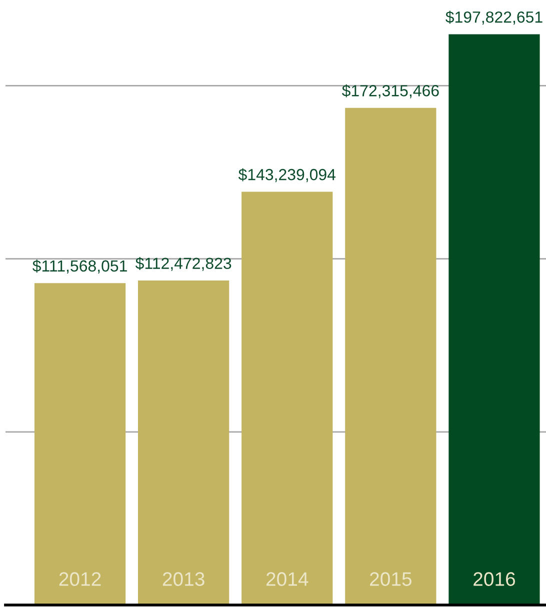 This screenshot has height=607, width=546. What do you see at coordinates (287, 579) in the screenshot?
I see `x-tick-label: 2014` at bounding box center [287, 579].